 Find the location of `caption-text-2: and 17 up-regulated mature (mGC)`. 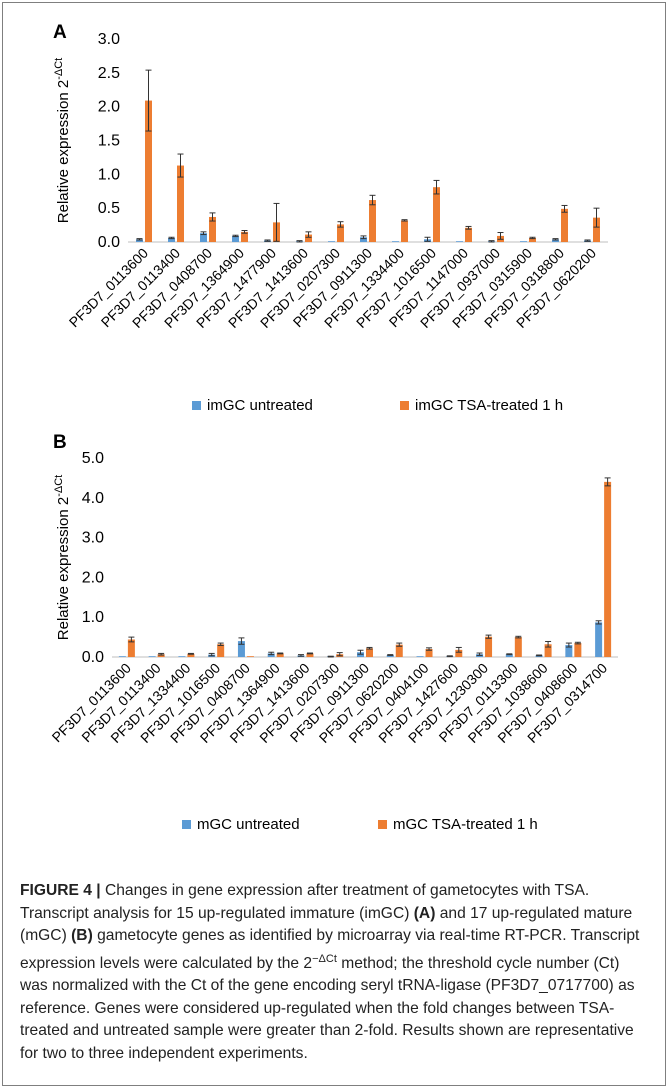

caption-text-2: and 17 up-regulated mature (mGC) is located at coordinates (326, 924).